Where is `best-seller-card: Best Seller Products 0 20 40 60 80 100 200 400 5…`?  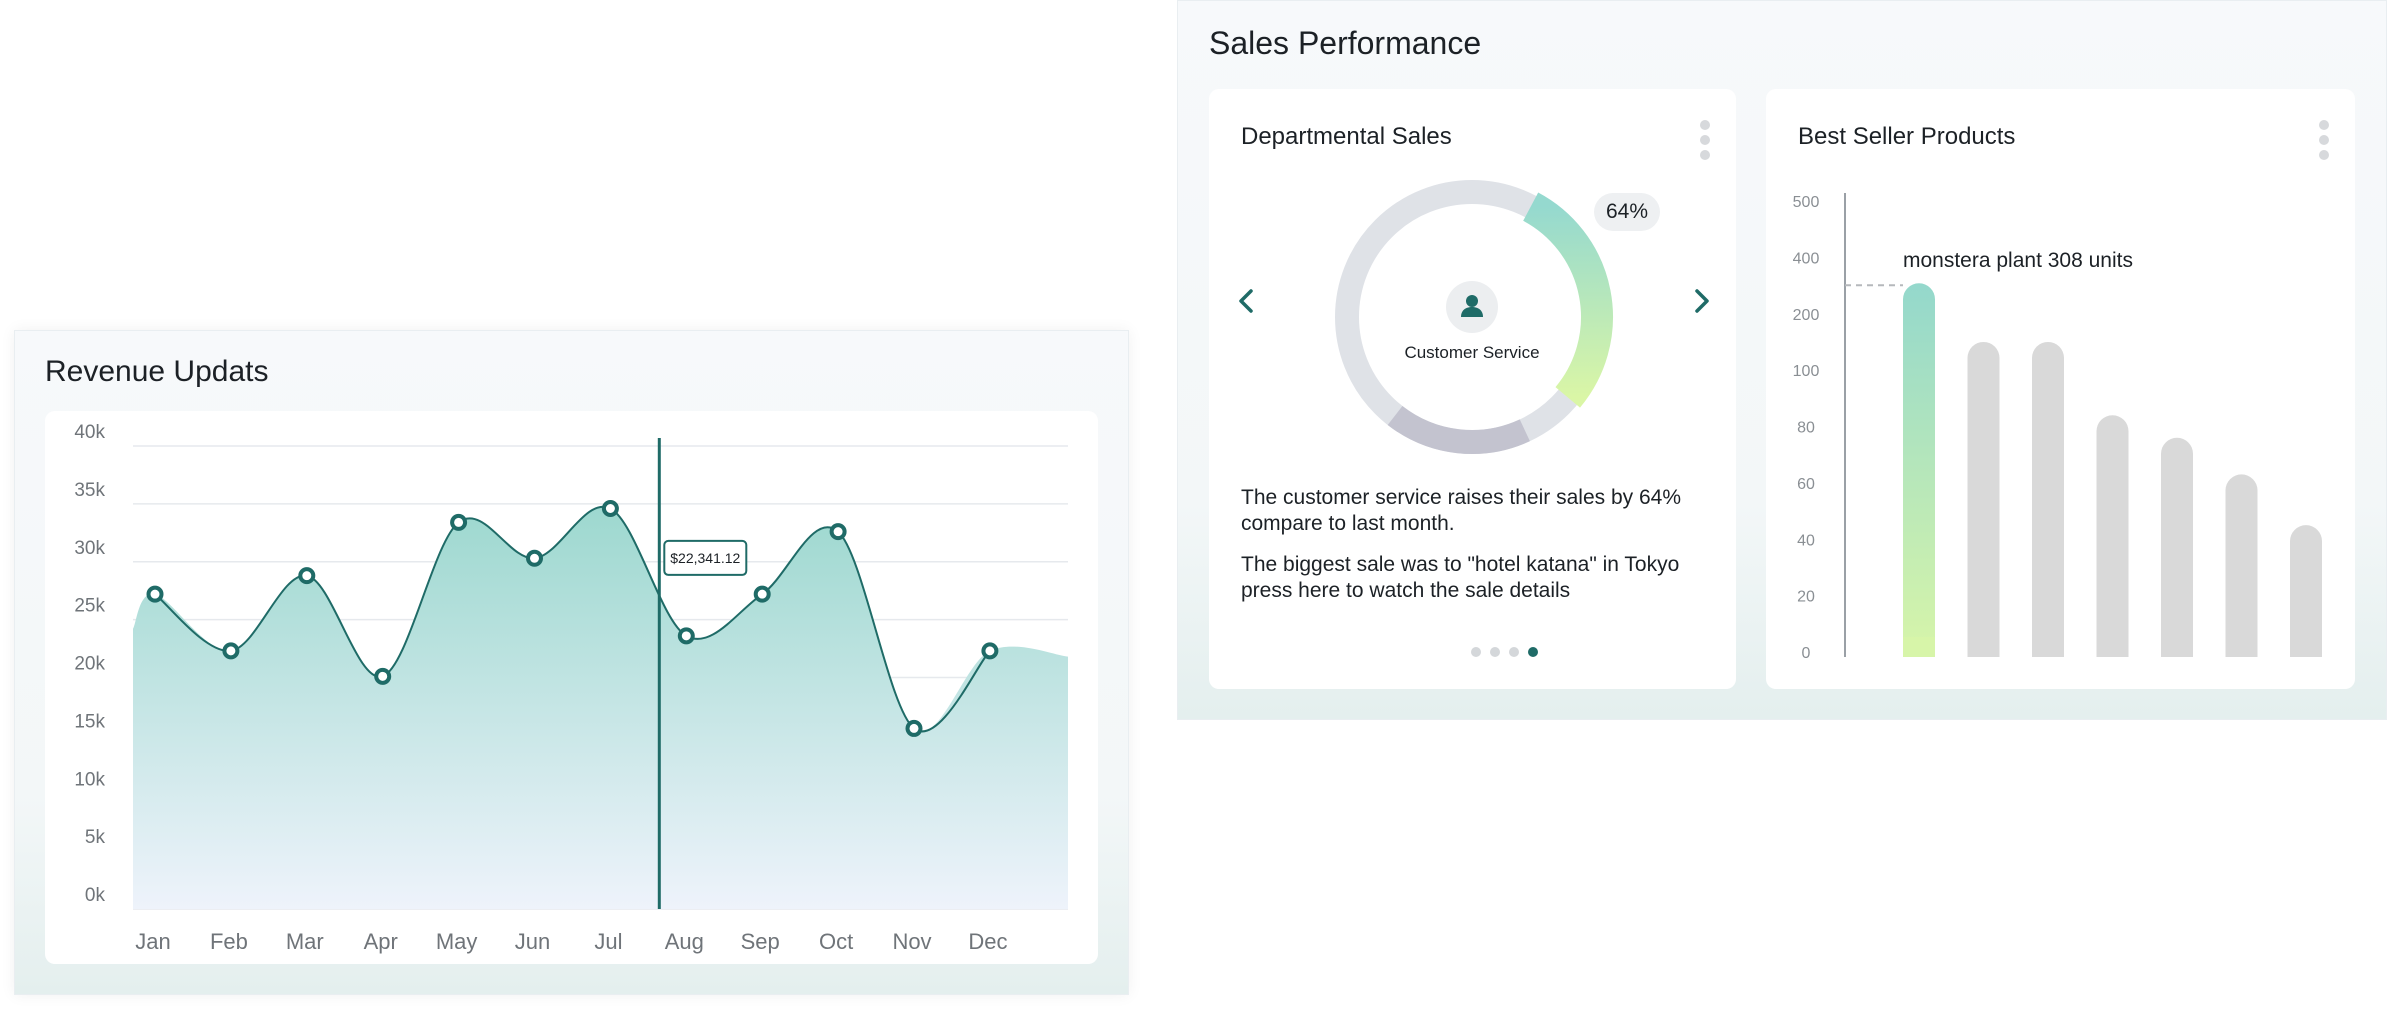
best-seller-card: Best Seller Products 0 20 40 60 80 100 200 400 5… is located at coordinates (2060, 389).